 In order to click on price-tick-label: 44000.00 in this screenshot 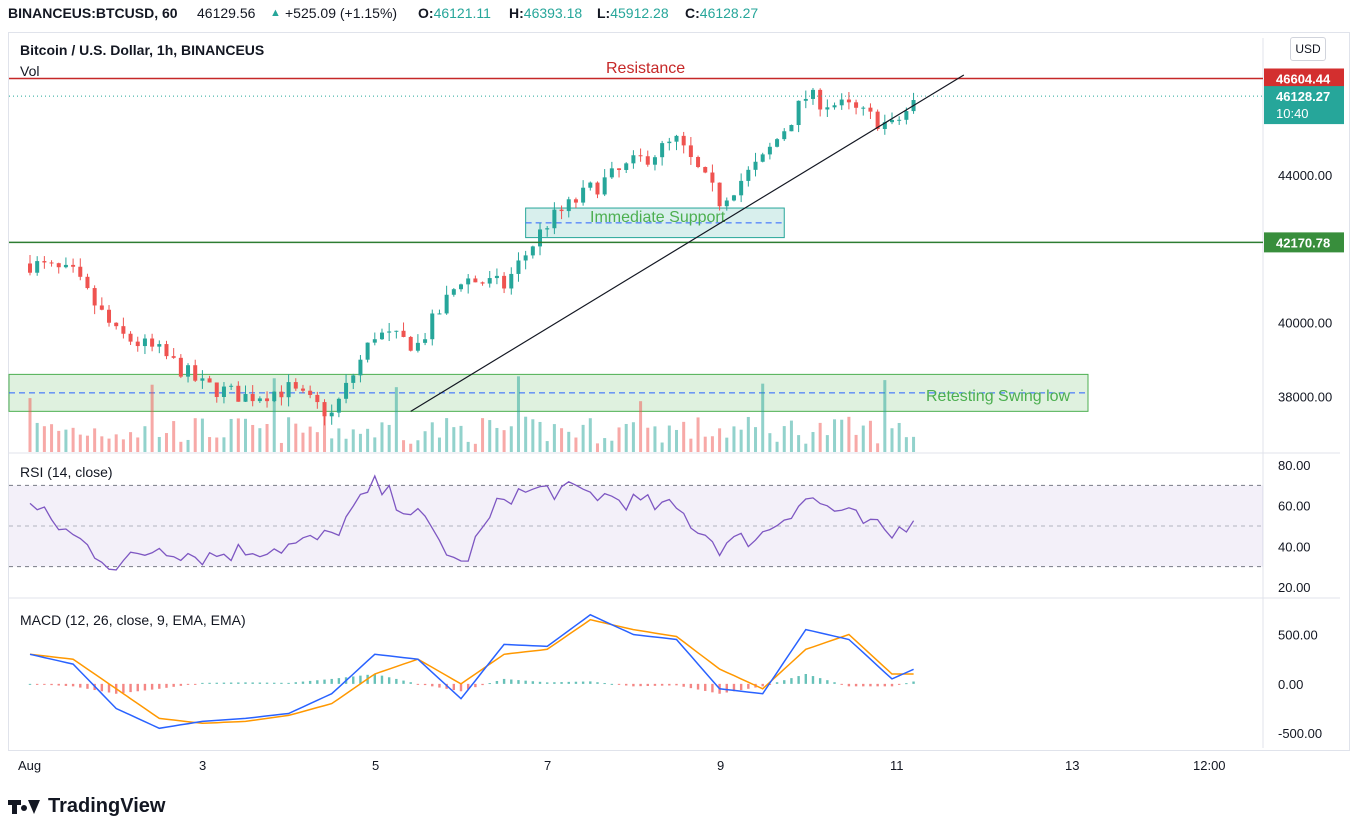, I will do `click(1305, 175)`.